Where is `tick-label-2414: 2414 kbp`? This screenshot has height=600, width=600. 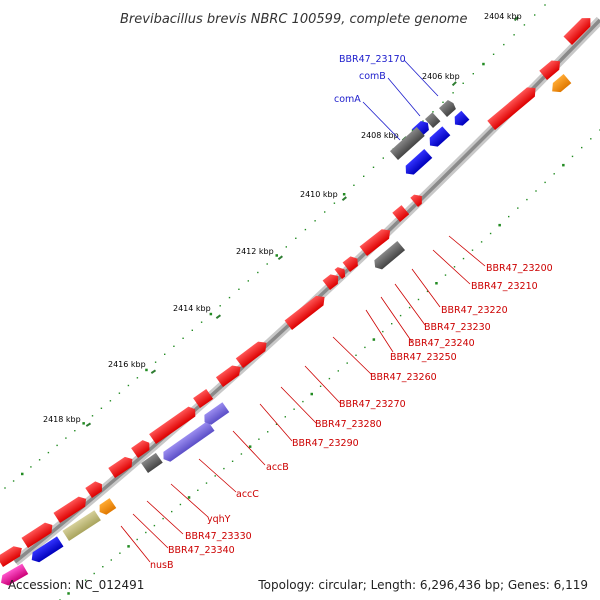
tick-label-2414: 2414 kbp is located at coordinates (192, 308).